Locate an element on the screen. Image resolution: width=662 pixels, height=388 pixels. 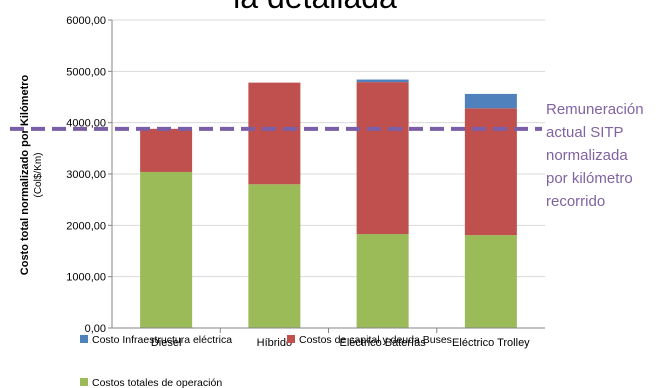
annotation-line-2: actual SITP is located at coordinates (585, 132).